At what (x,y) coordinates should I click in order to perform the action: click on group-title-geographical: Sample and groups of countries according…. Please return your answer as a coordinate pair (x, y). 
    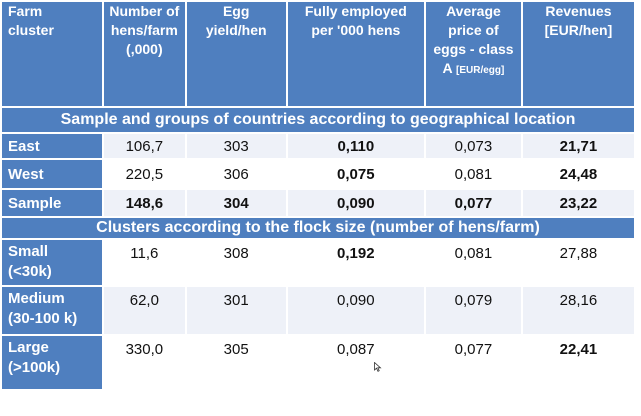
    Looking at the image, I should click on (318, 120).